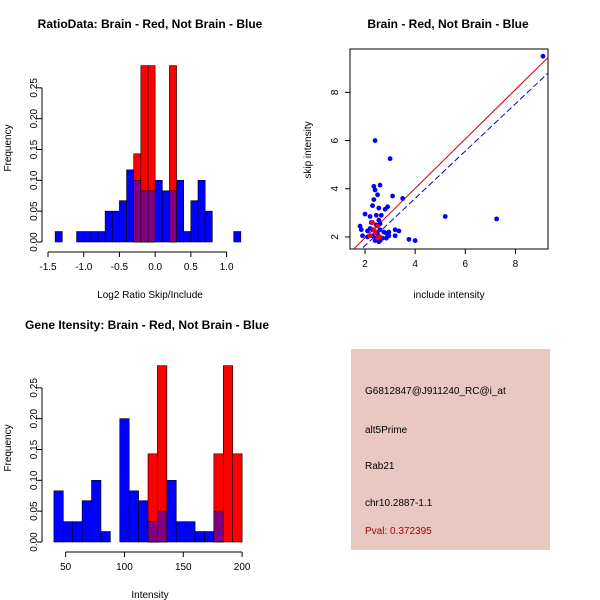 The width and height of the screenshot is (600, 600). What do you see at coordinates (84, 267) in the screenshot?
I see `ratio-x-tick-label: -1.0` at bounding box center [84, 267].